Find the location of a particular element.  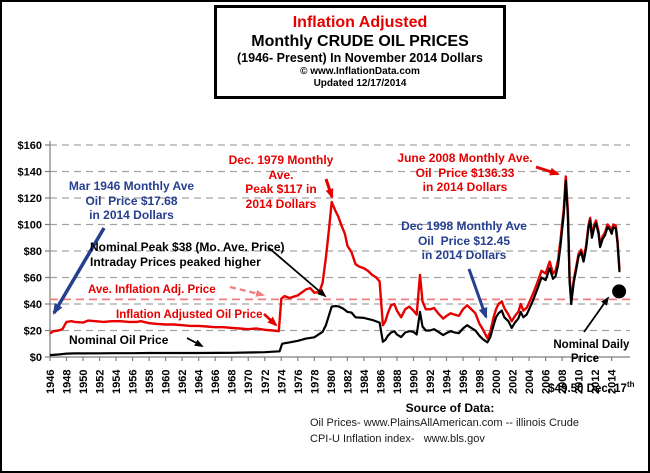

x-tick-label-1956: 1956 is located at coordinates (134, 382).